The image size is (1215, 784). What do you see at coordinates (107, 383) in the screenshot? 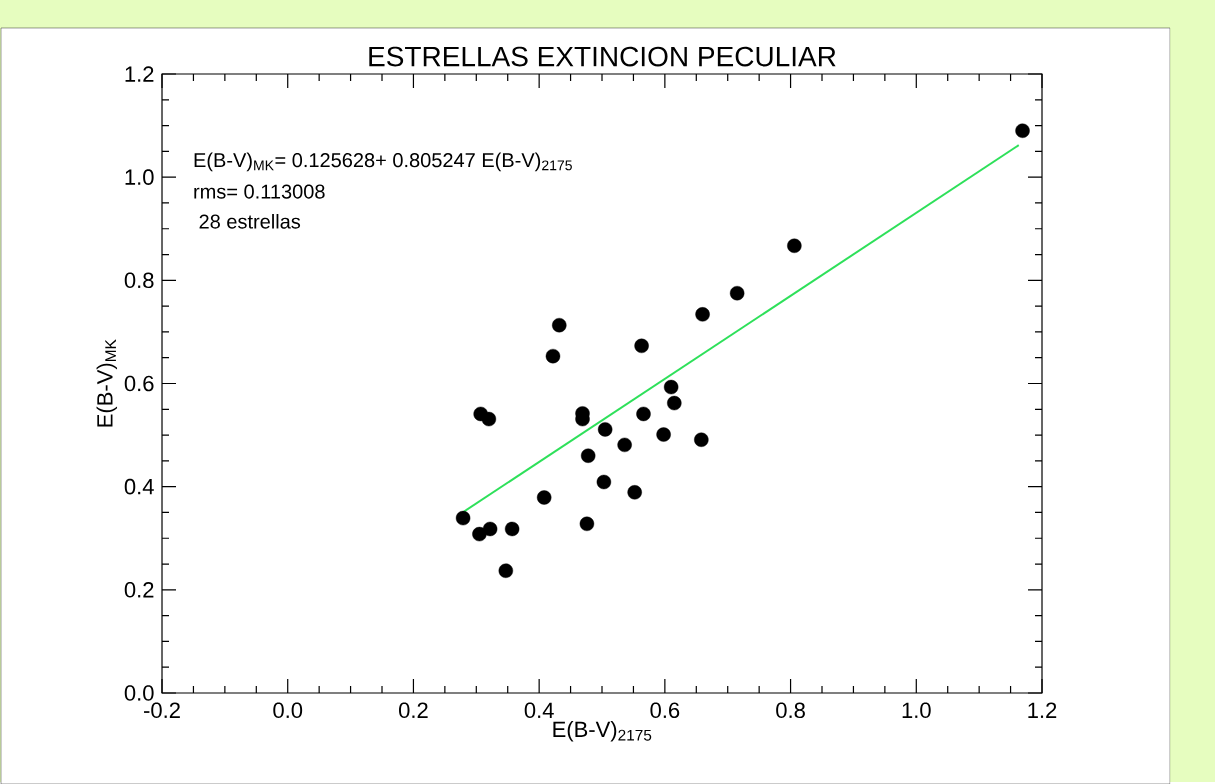
I see `y-axis-title: E(B-V)$_{MK}$` at bounding box center [107, 383].